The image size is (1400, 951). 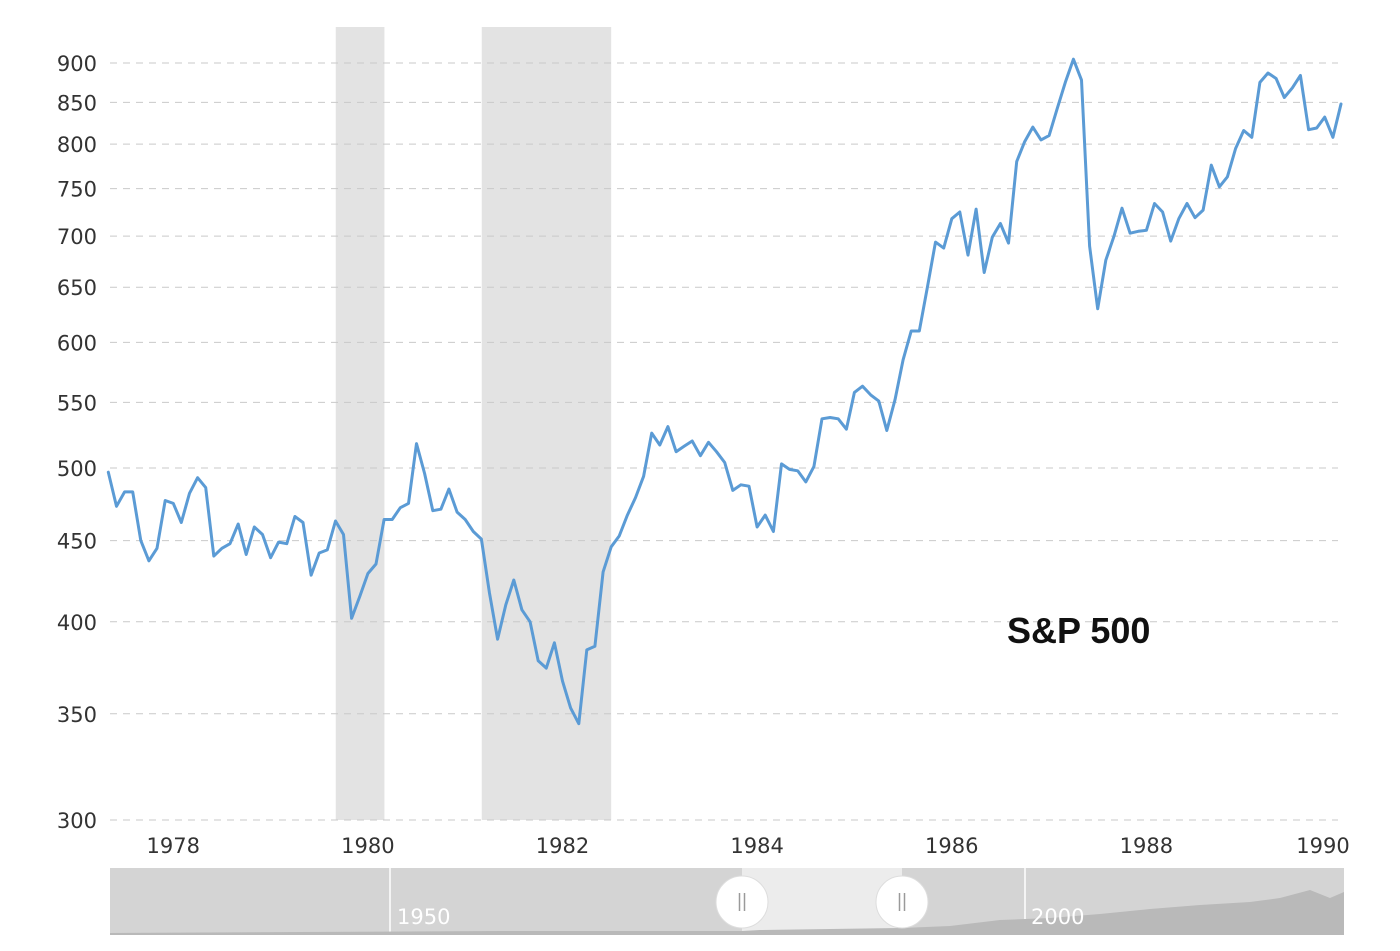 I want to click on x-tick-label: 1984, so click(x=756, y=846).